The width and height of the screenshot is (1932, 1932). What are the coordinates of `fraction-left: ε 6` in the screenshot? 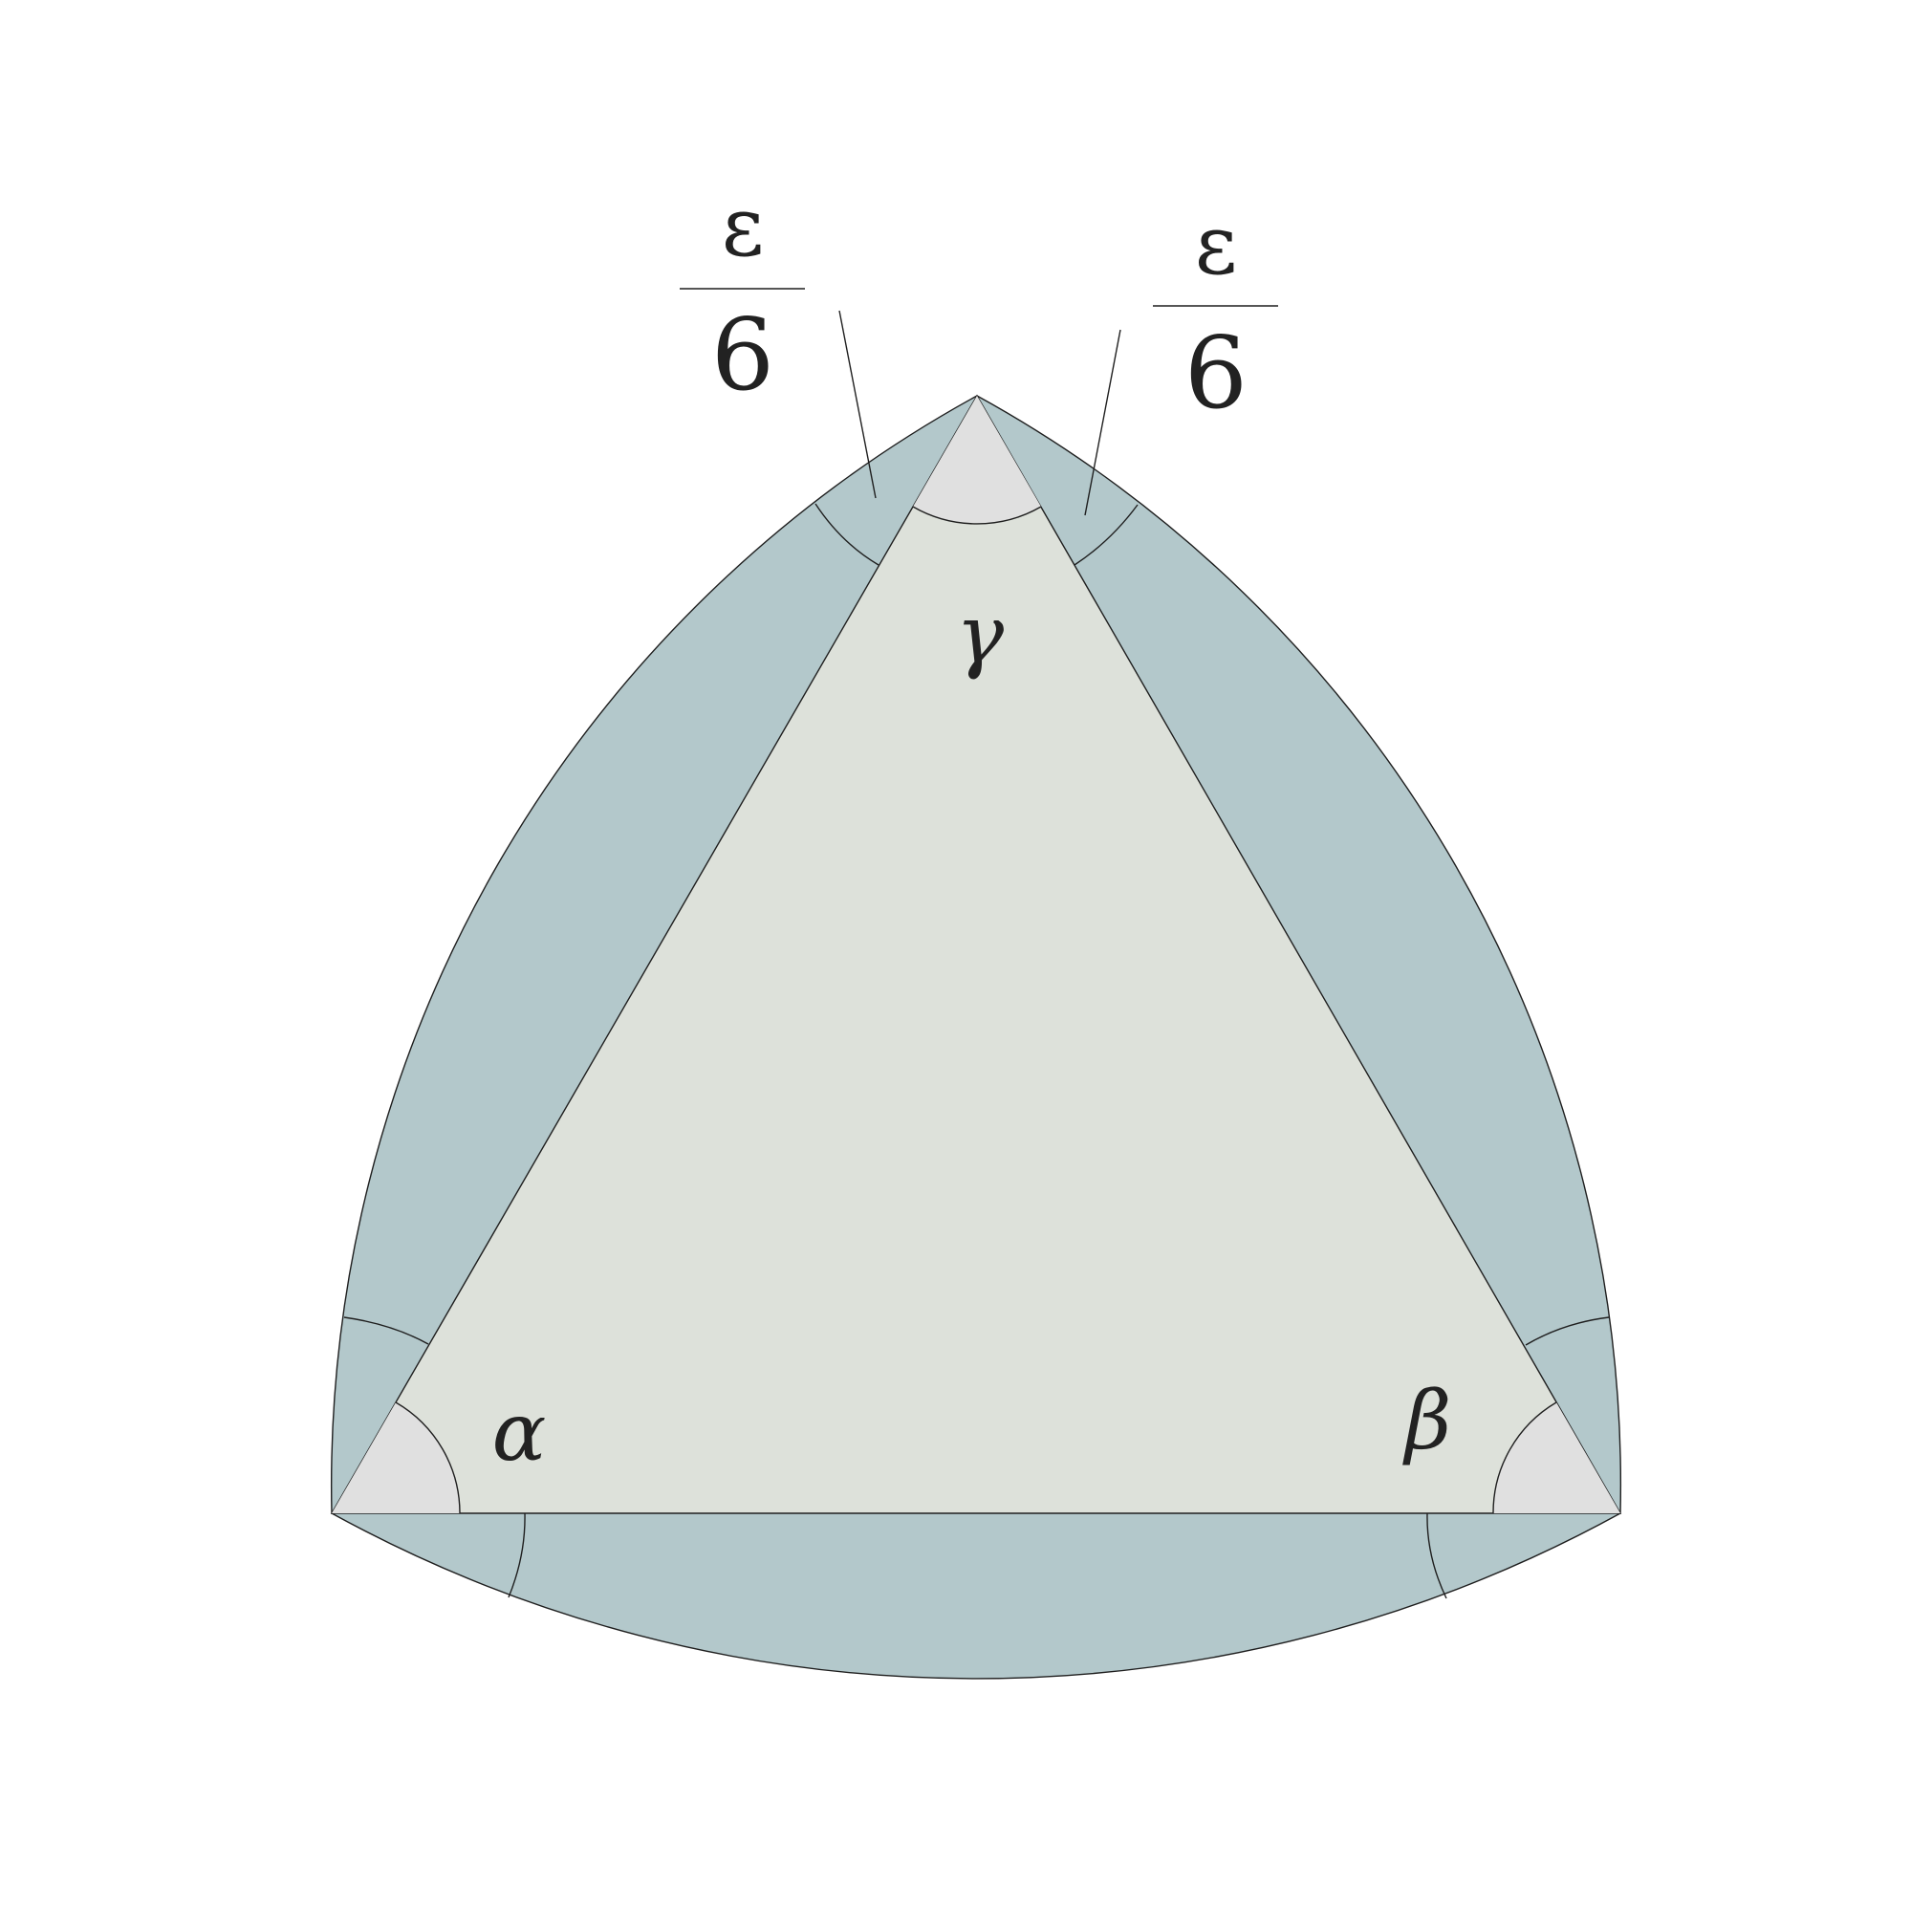 It's located at (743, 296).